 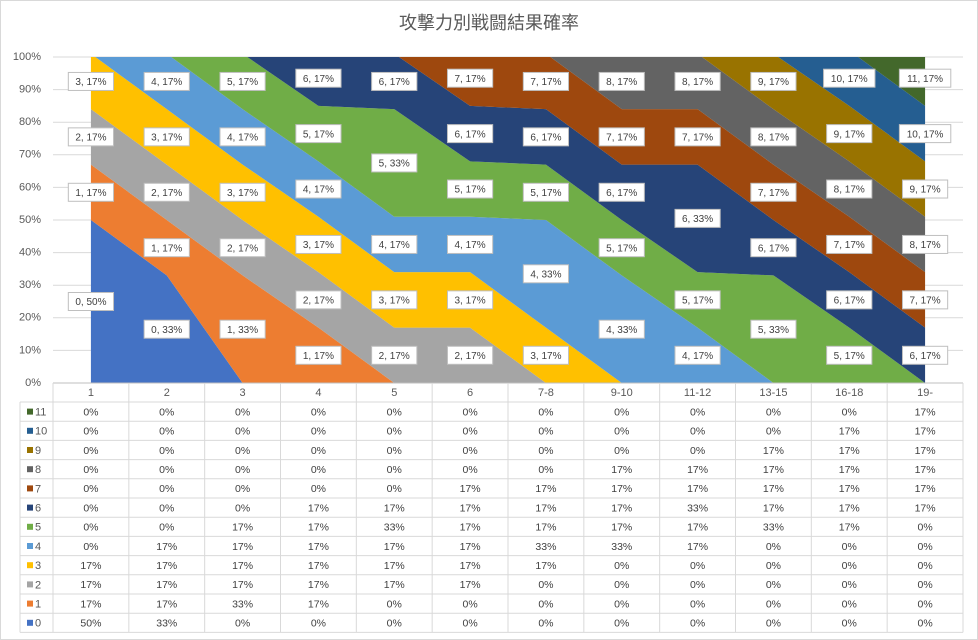 What do you see at coordinates (38, 605) in the screenshot?
I see `legend-label: 1` at bounding box center [38, 605].